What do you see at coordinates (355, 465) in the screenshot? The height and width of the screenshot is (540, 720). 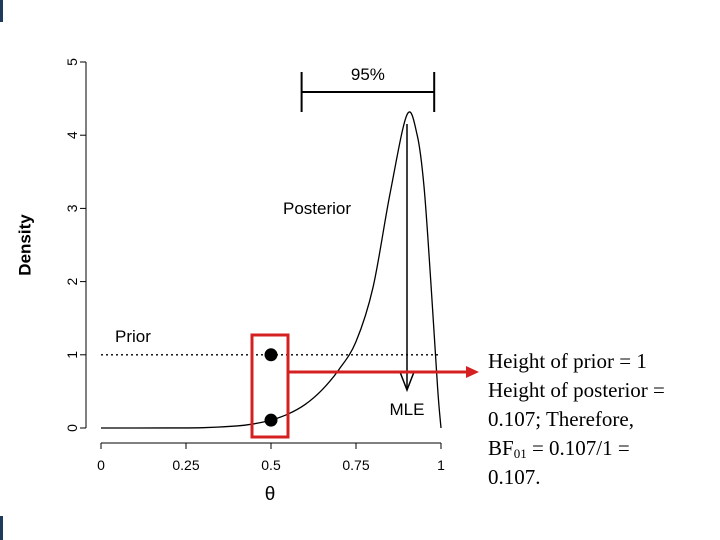 I see `x-tick-label: 0.75` at bounding box center [355, 465].